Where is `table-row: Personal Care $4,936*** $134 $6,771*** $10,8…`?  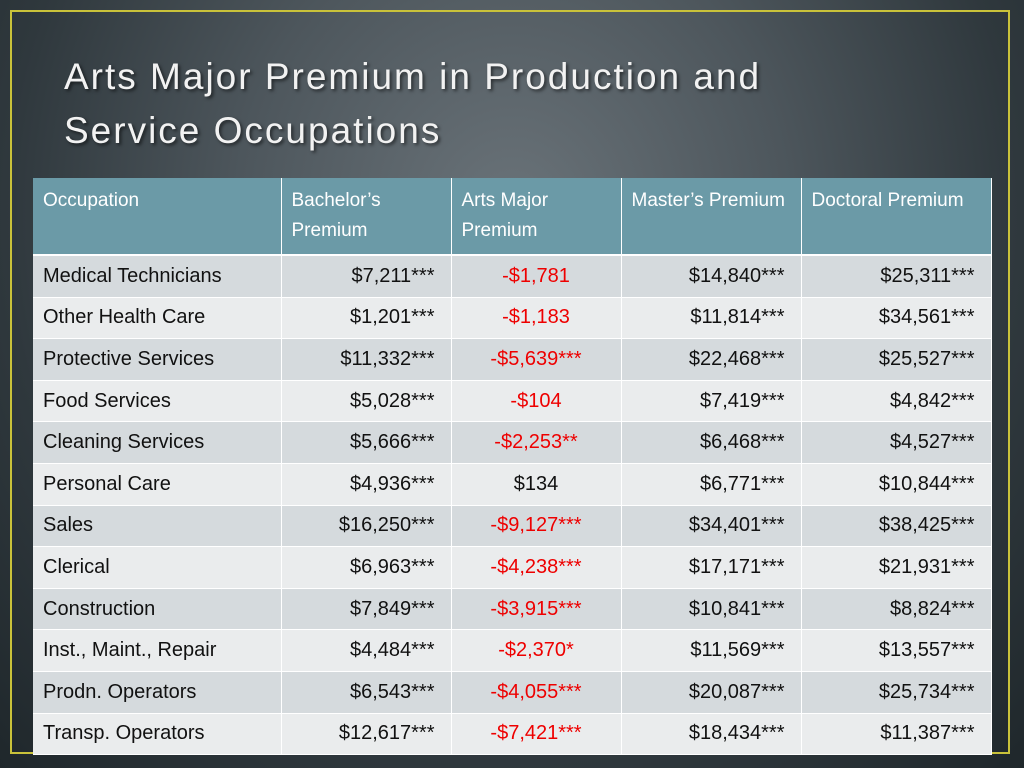 table-row: Personal Care $4,936*** $134 $6,771*** $10,8… is located at coordinates (512, 484).